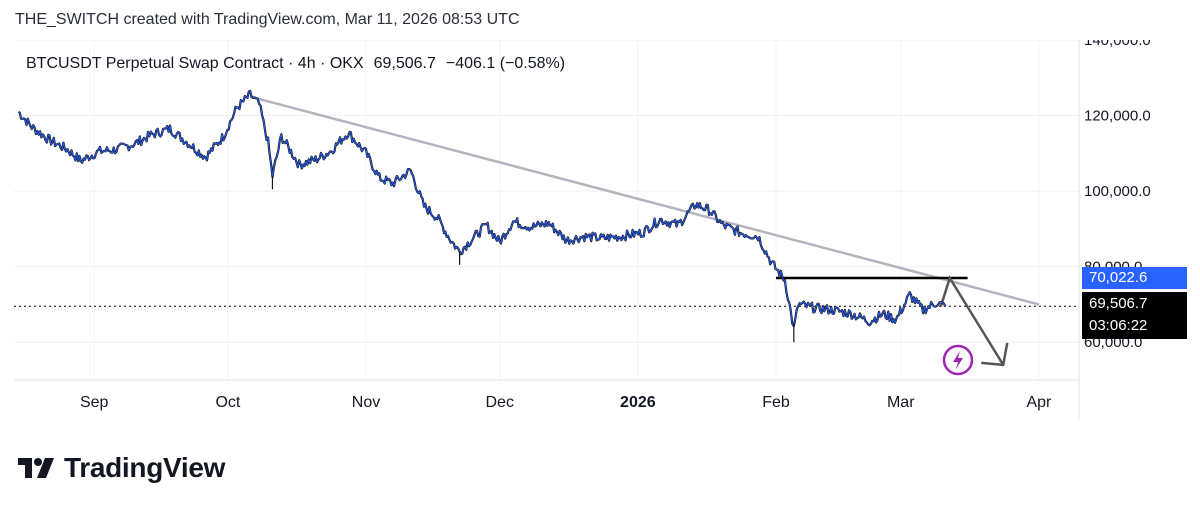  Describe the element at coordinates (94, 402) in the screenshot. I see `x-tick-label: Sep` at that location.